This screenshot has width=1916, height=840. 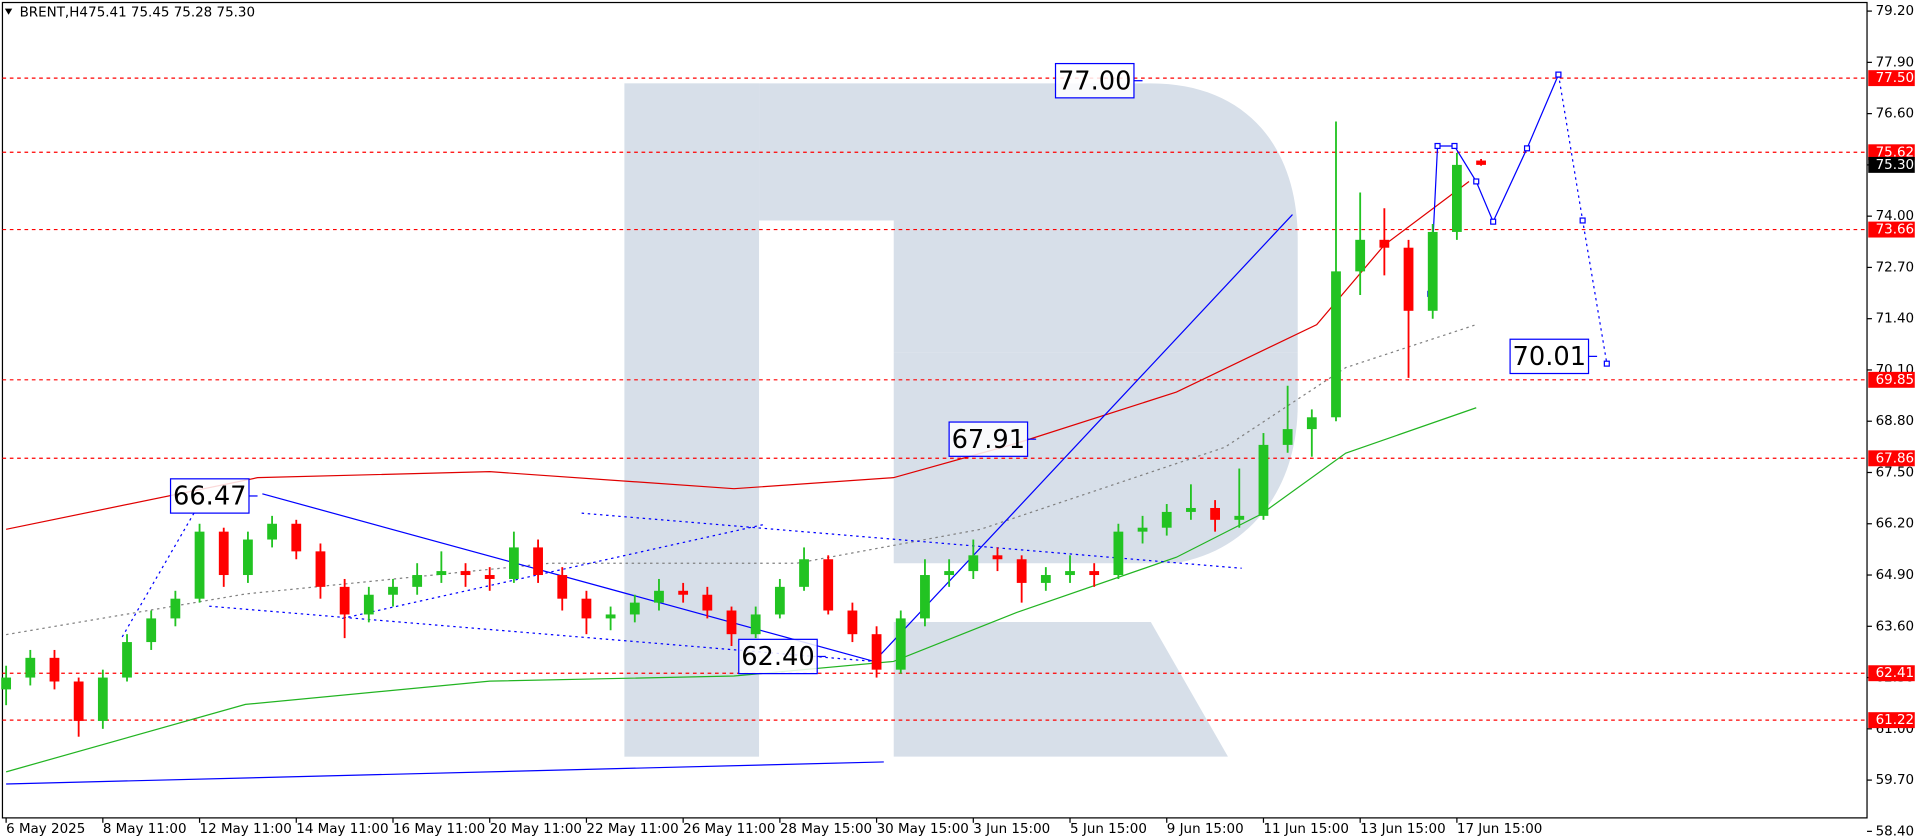 What do you see at coordinates (1011, 829) in the screenshot?
I see `x-tick-label: 3 Jun 15:00` at bounding box center [1011, 829].